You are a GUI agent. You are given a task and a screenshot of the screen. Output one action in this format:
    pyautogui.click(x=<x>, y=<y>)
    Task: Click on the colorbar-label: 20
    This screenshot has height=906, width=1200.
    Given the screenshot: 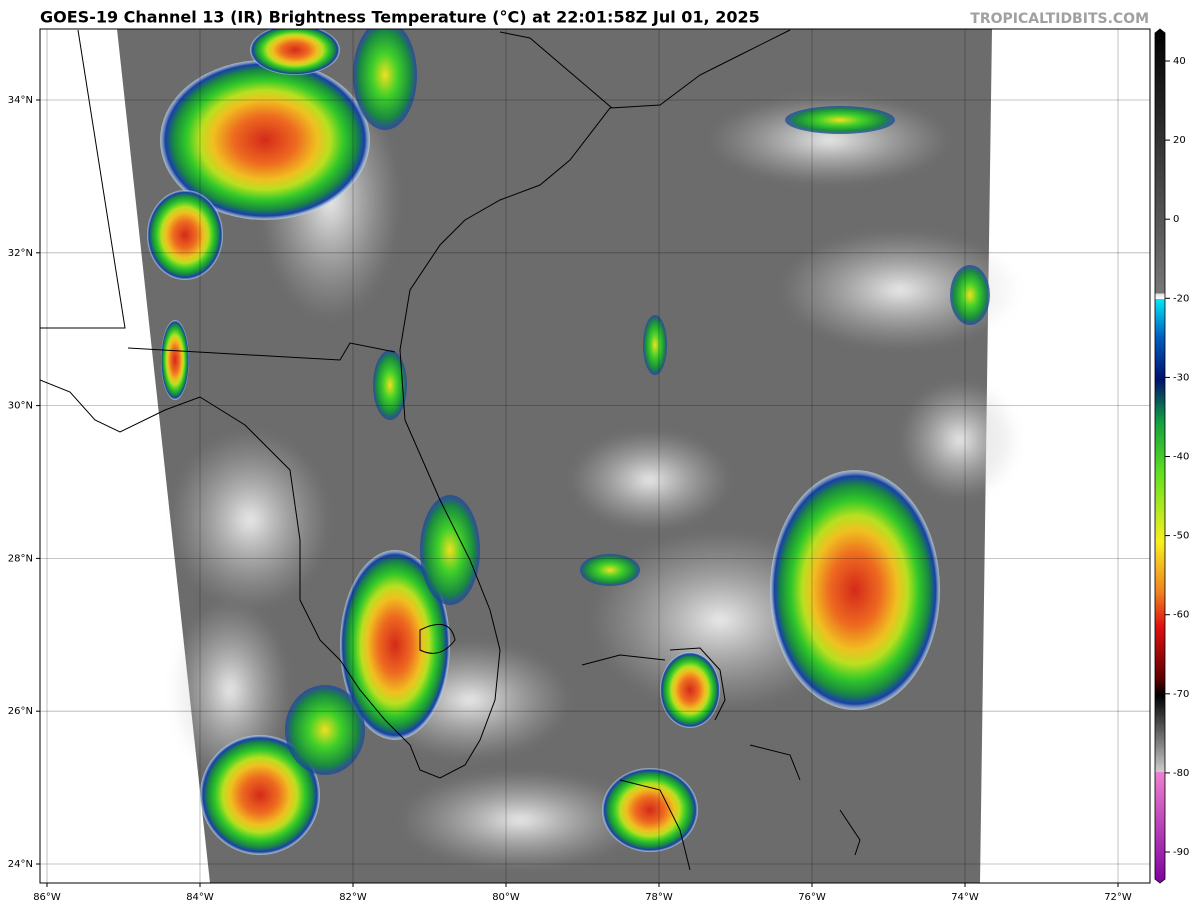 What is the action you would take?
    pyautogui.click(x=1179, y=140)
    